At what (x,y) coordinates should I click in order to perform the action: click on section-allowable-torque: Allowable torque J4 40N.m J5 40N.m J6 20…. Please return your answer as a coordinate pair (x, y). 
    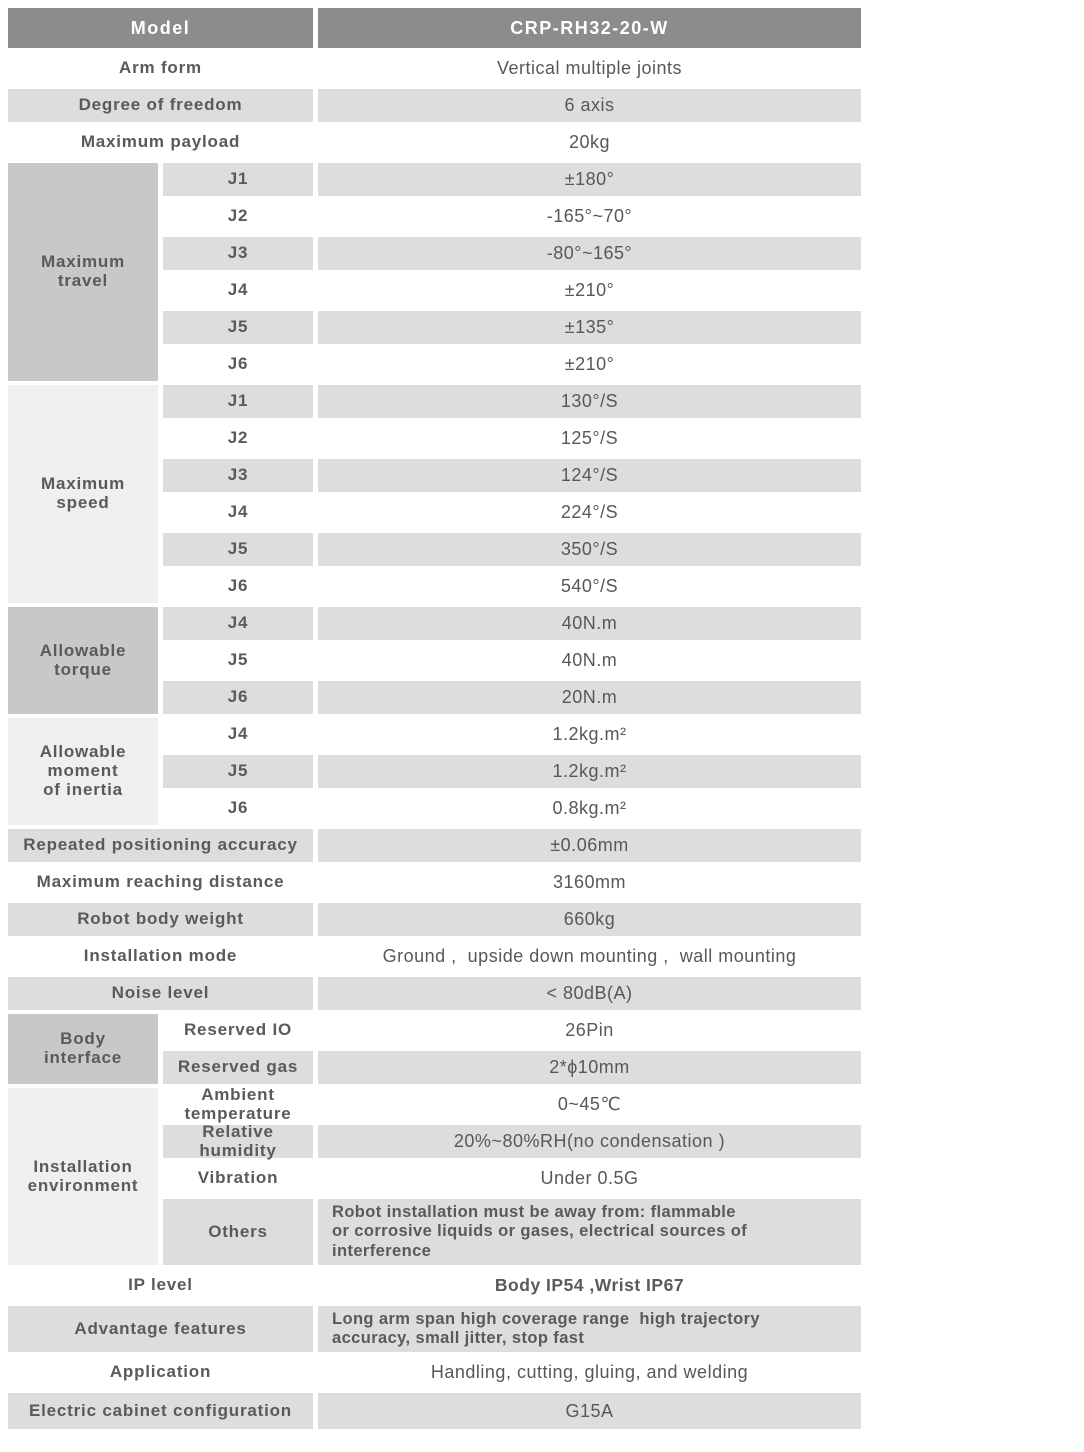
    Looking at the image, I should click on (434, 660).